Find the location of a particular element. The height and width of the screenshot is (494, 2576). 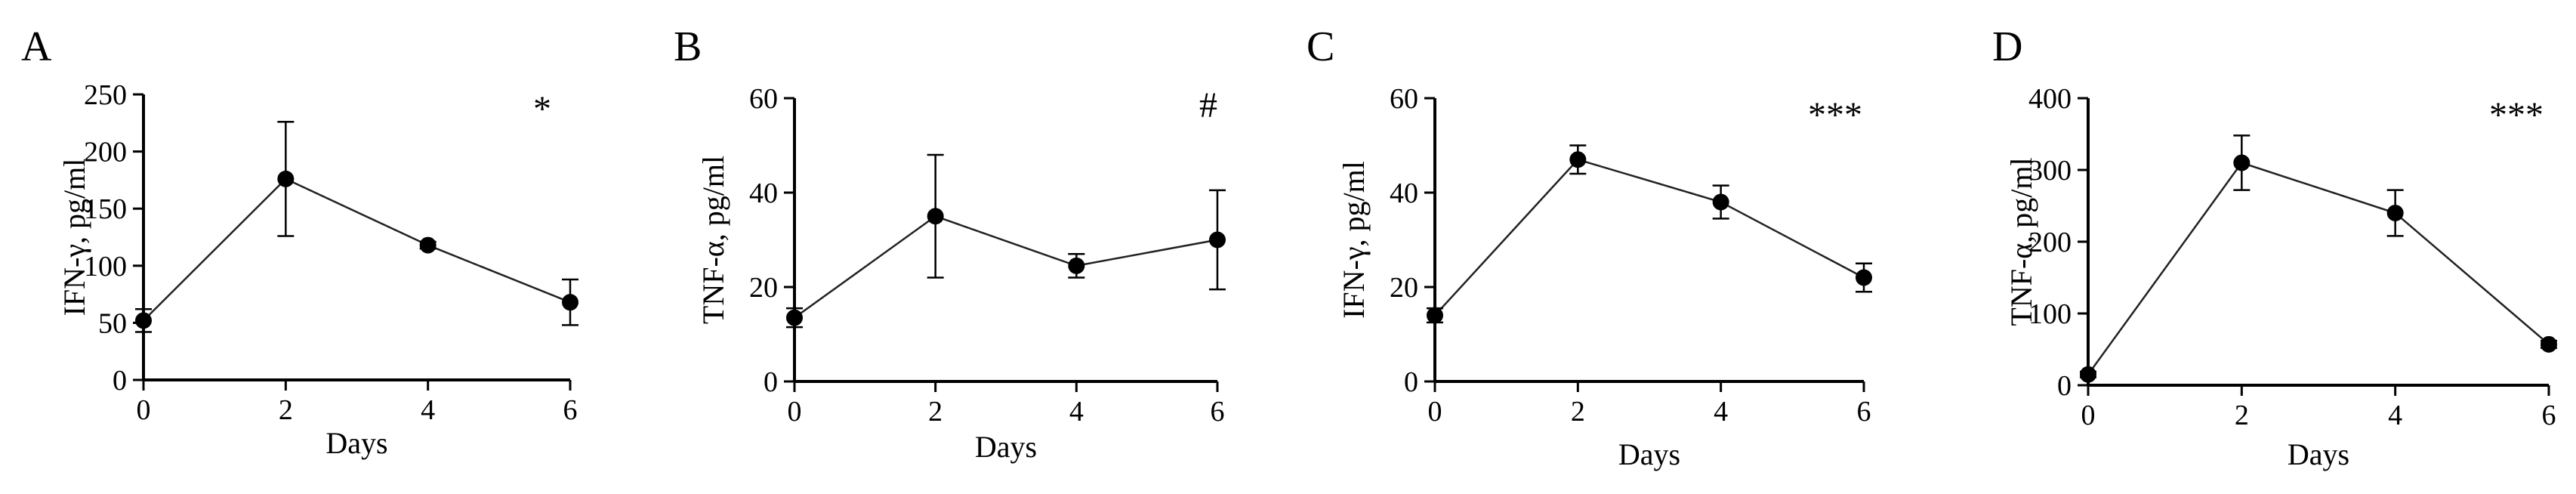

panel-label: B is located at coordinates (688, 46).